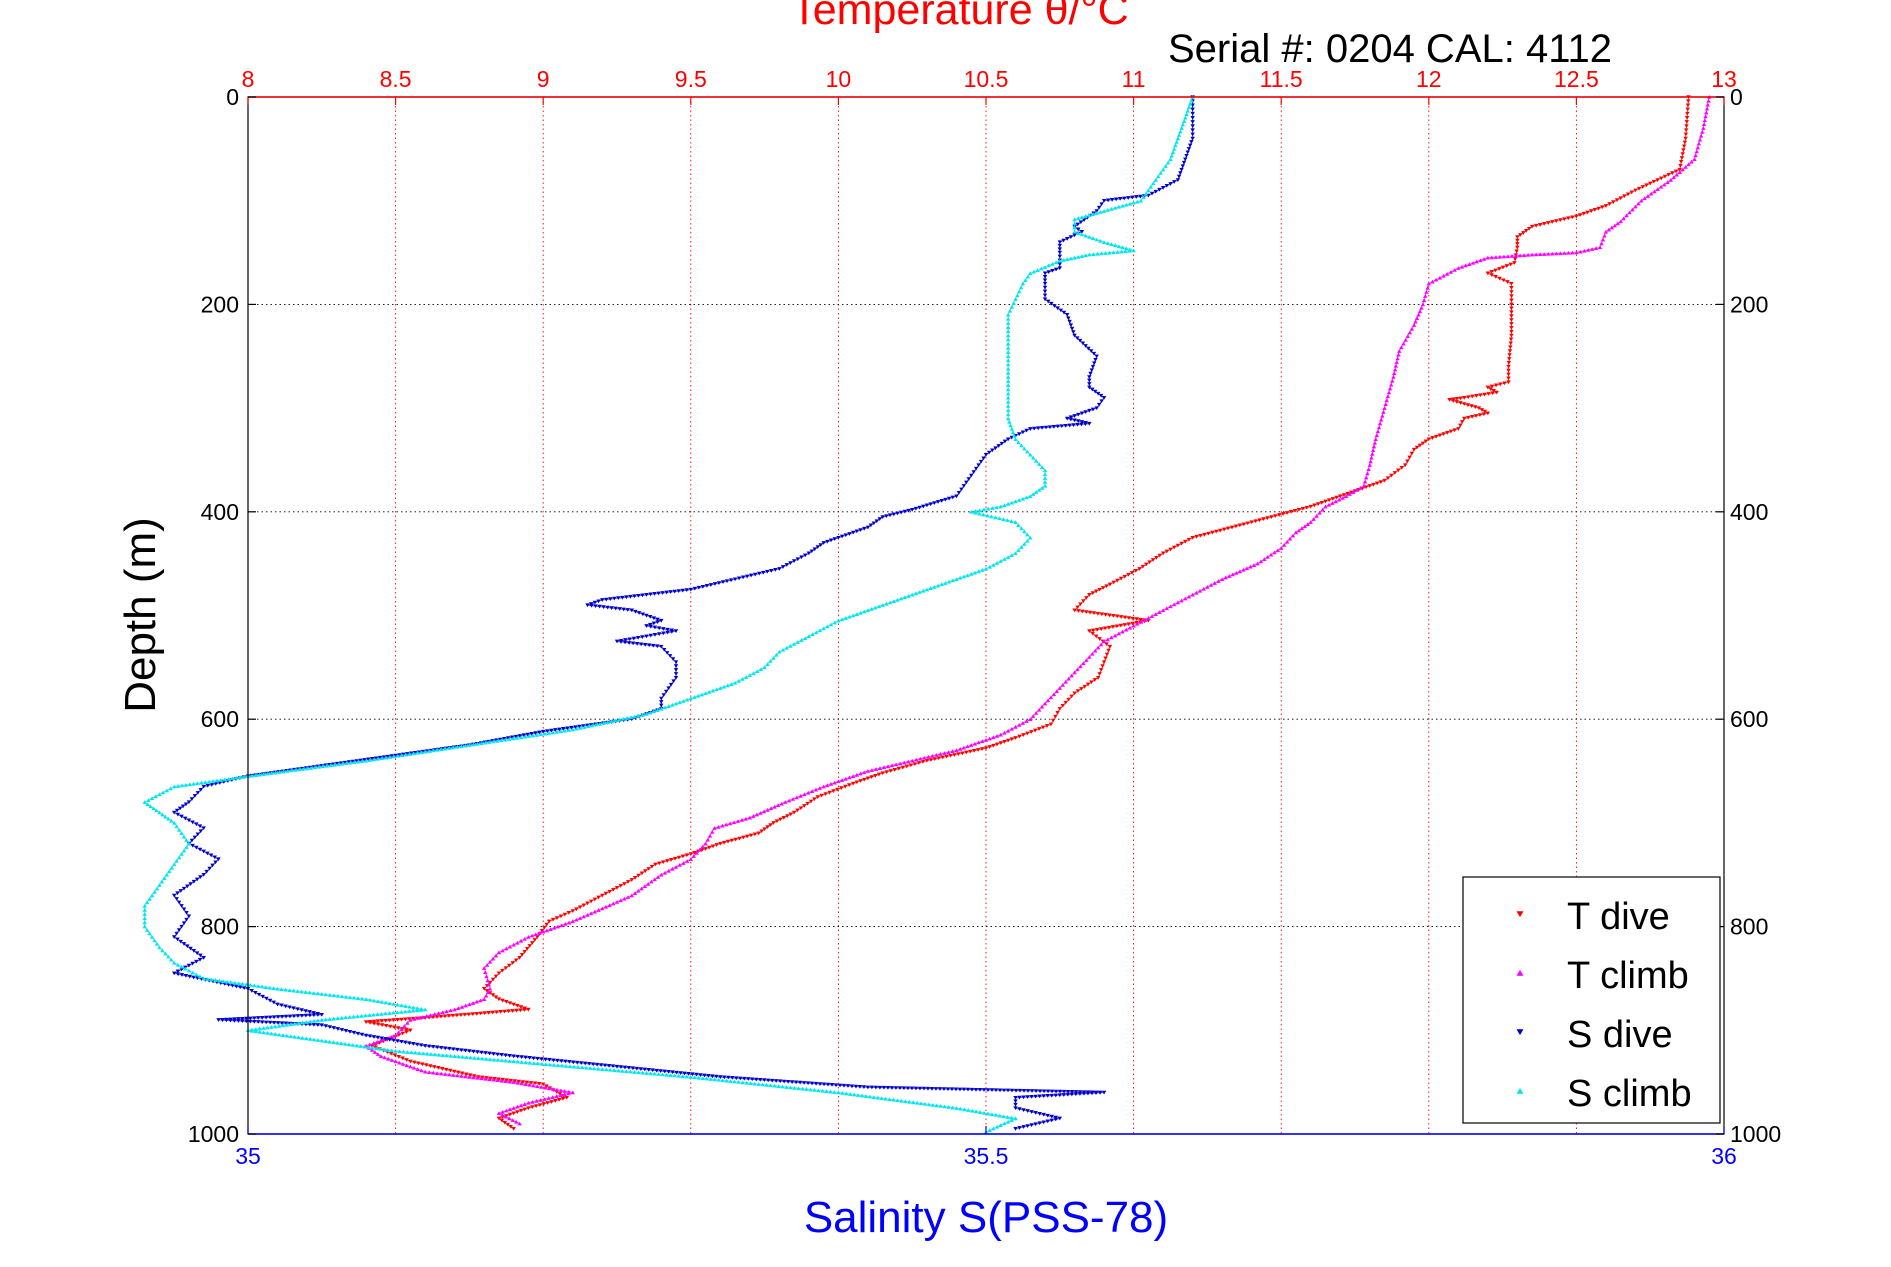 The height and width of the screenshot is (1267, 1891). Describe the element at coordinates (220, 927) in the screenshot. I see `depth-tick-label-left: 800` at that location.